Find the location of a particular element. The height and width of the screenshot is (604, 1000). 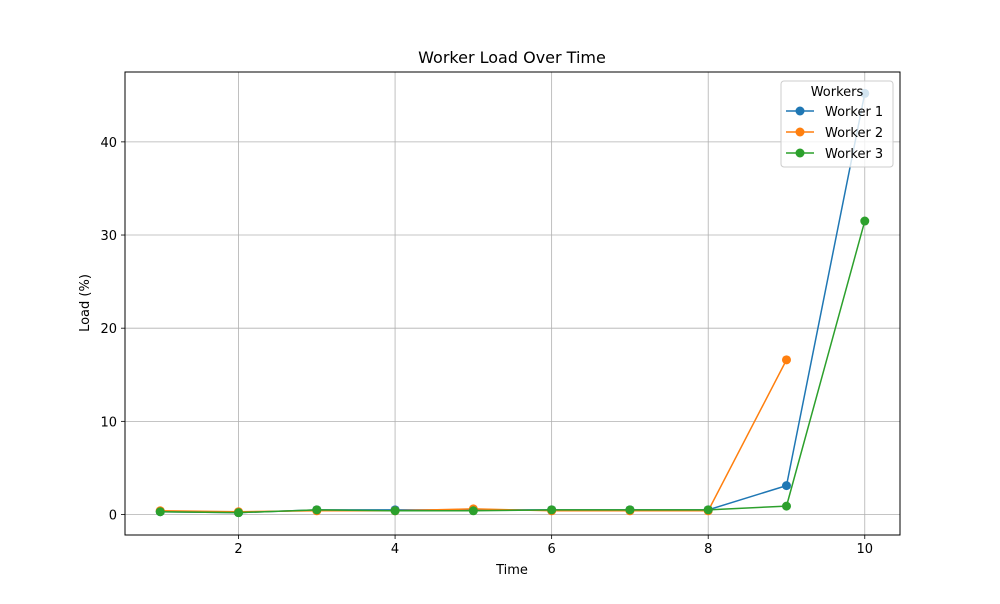

y-tick-label: 40 is located at coordinates (108, 143).